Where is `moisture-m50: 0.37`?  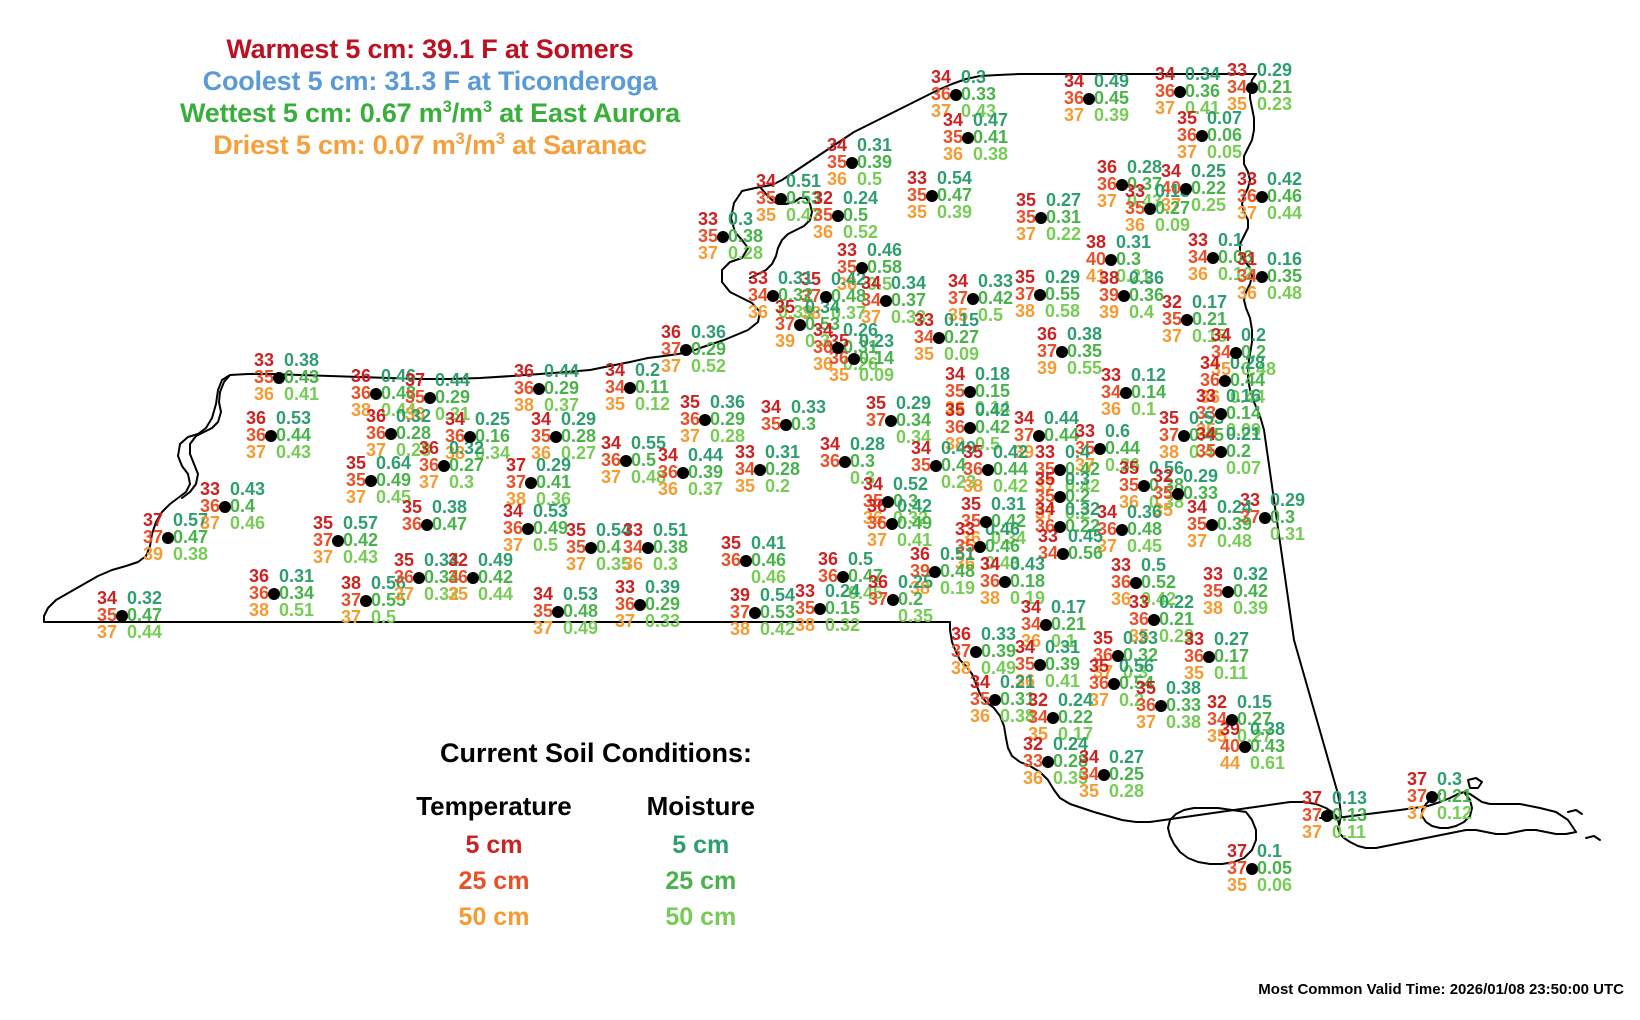 moisture-m50: 0.37 is located at coordinates (562, 405).